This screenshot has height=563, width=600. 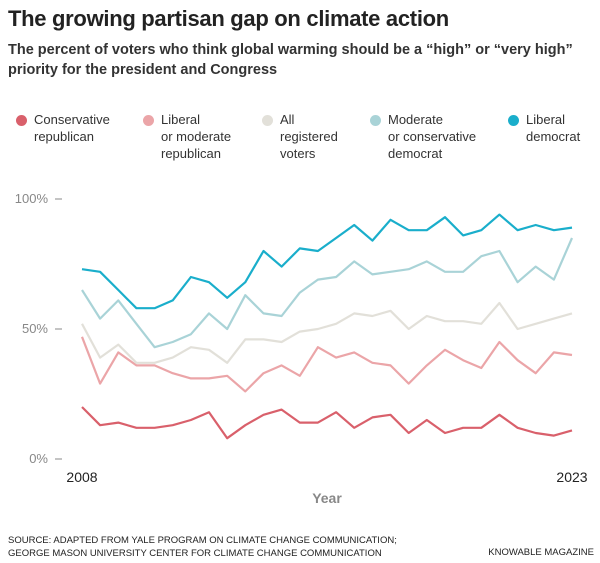 I want to click on legend-label: Liberal democrat, so click(x=553, y=128).